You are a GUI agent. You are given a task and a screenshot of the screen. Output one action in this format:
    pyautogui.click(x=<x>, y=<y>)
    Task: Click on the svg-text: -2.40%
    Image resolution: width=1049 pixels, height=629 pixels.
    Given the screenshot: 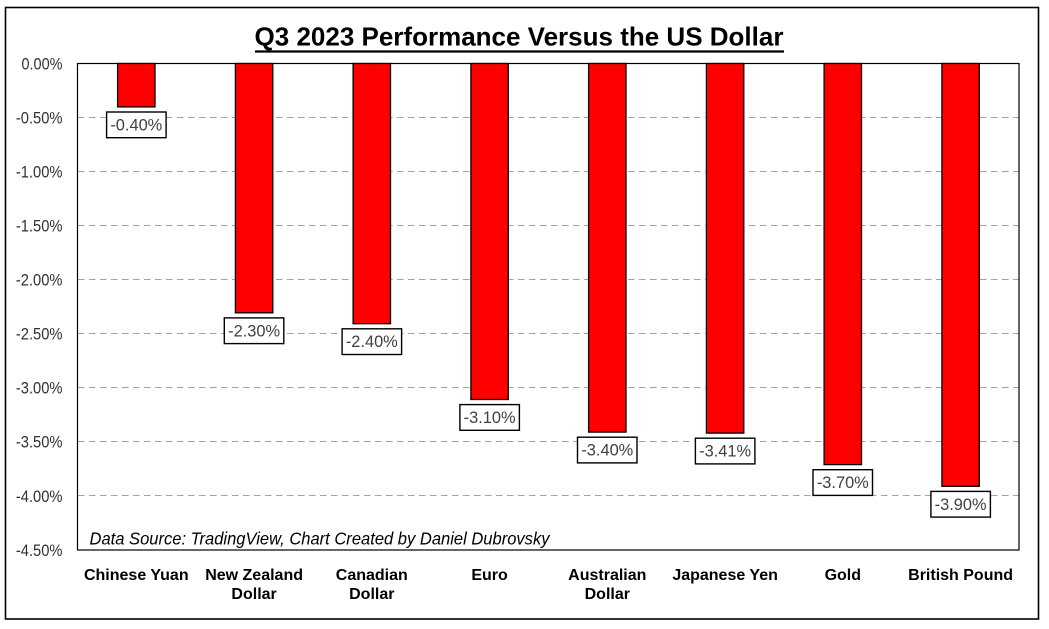 What is the action you would take?
    pyautogui.click(x=372, y=342)
    